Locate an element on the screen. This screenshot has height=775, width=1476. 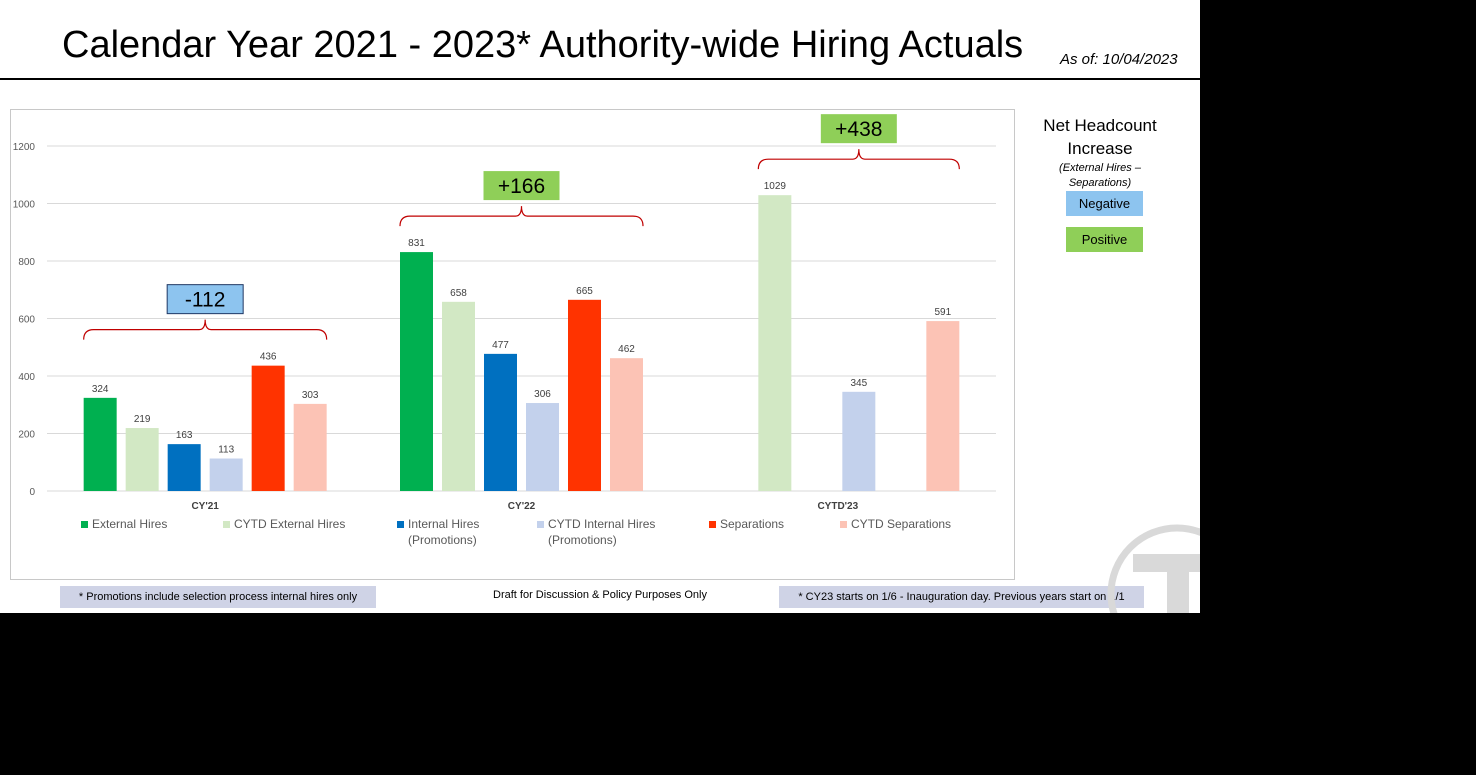
data-label: 219 is located at coordinates (142, 419).